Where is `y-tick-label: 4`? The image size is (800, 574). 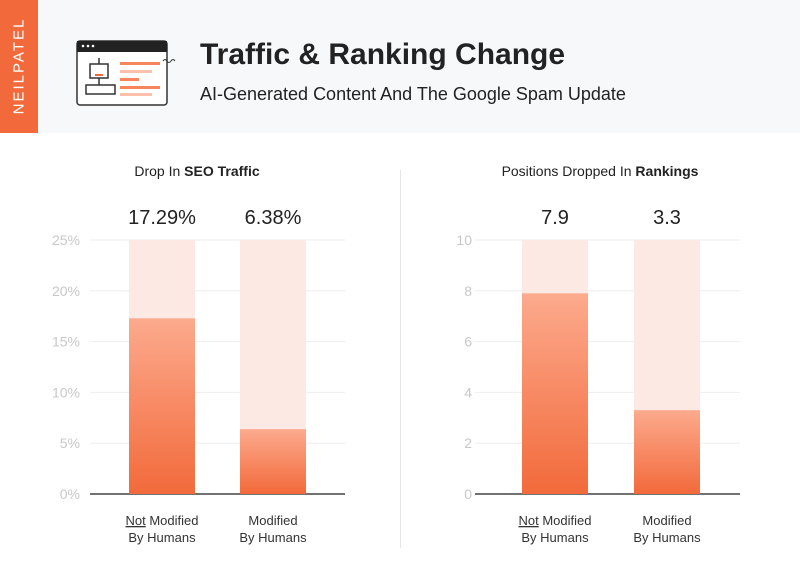
y-tick-label: 4 is located at coordinates (468, 392).